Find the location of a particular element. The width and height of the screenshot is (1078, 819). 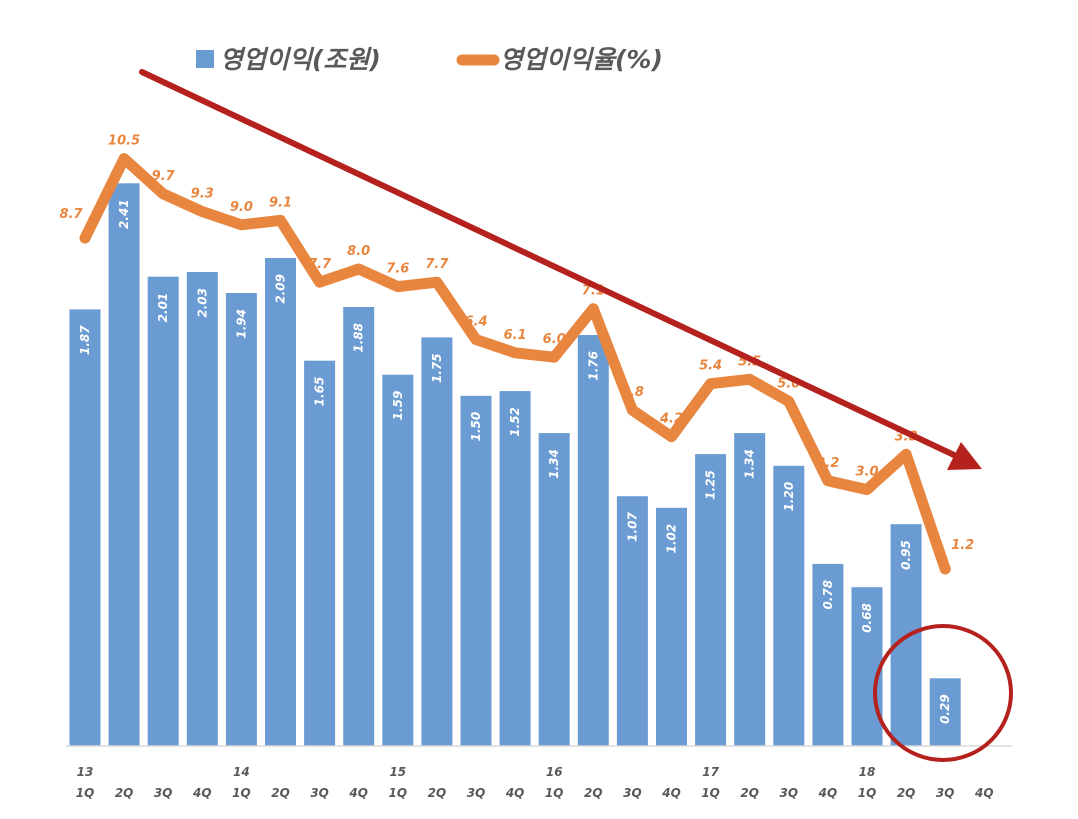

x-tick-quarter-7: 4Q is located at coordinates (358, 793).